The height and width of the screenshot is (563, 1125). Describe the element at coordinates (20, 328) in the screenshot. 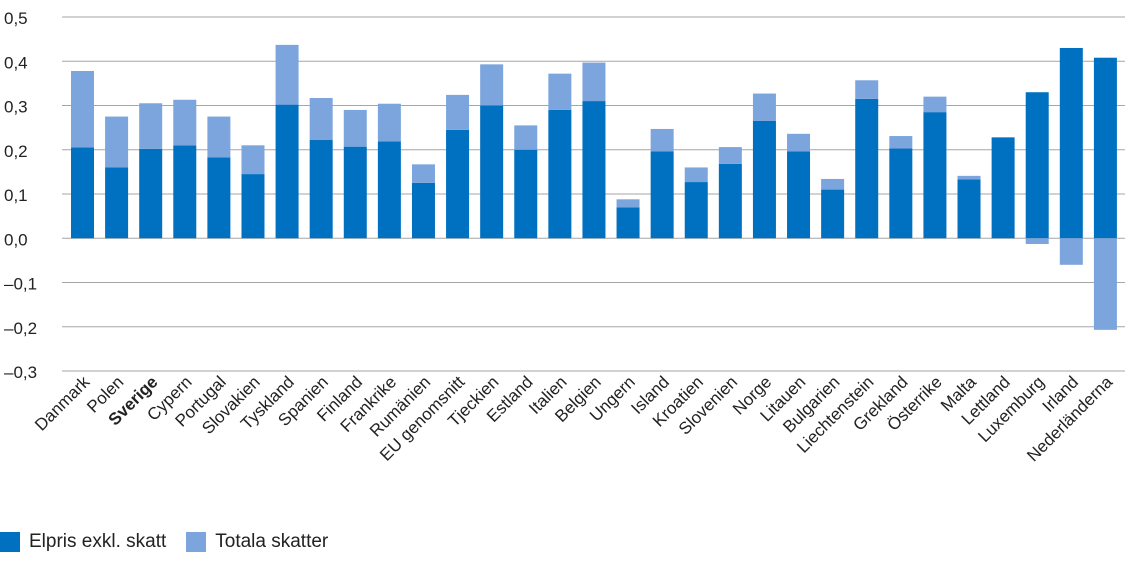

I see `y-tick-label: –0,2` at that location.